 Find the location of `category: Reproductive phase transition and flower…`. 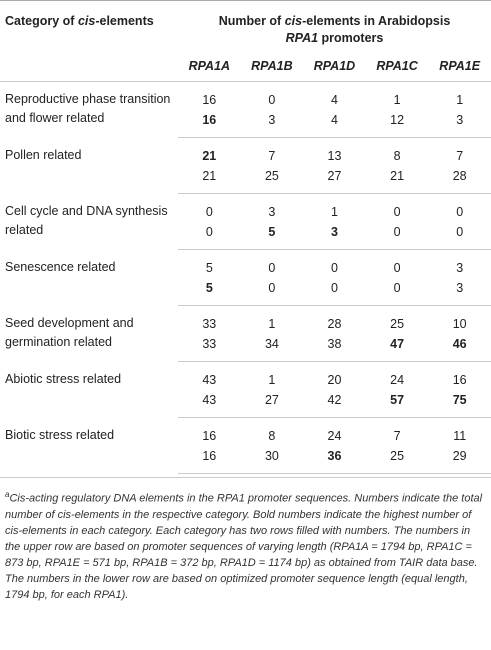

category: Reproductive phase transition and flower… is located at coordinates (88, 108).